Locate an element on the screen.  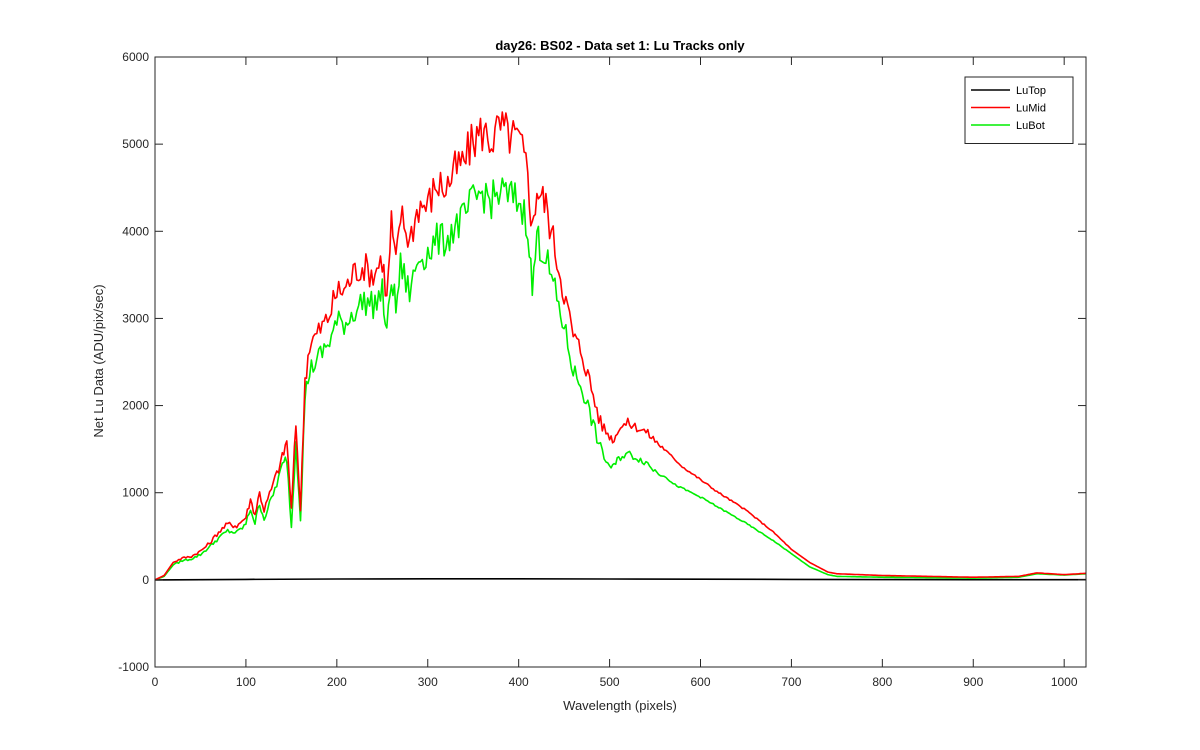
x-tick-label: 900 is located at coordinates (973, 682).